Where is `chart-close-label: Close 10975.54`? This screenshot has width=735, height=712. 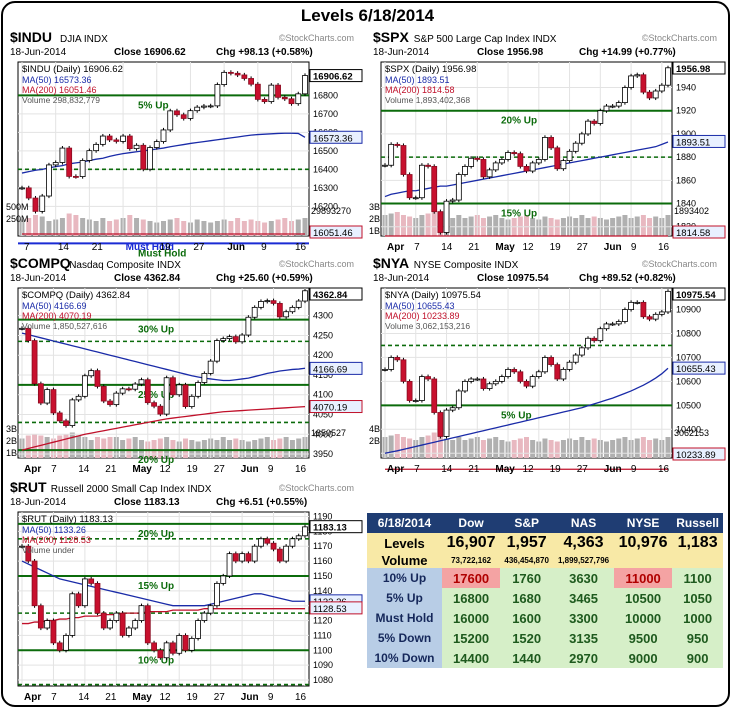 chart-close-label: Close 10975.54 is located at coordinates (513, 278).